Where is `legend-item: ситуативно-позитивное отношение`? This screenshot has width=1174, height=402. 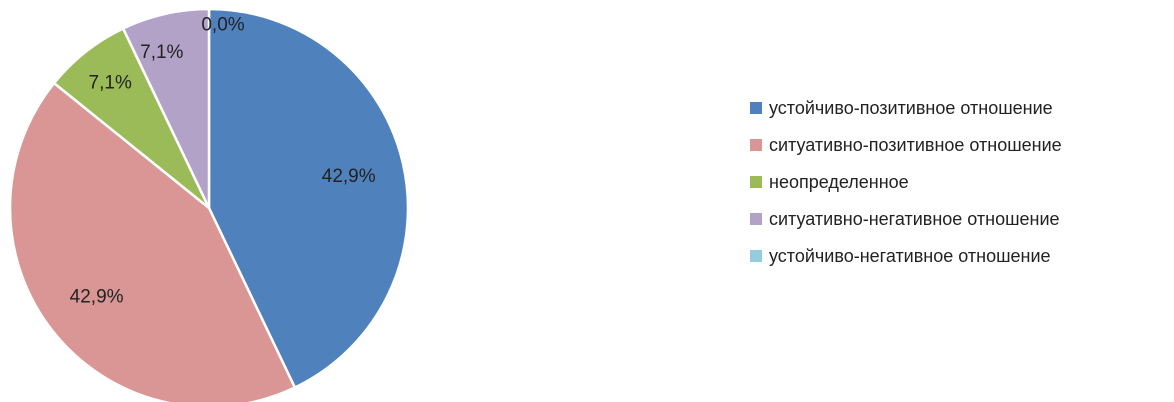
legend-item: ситуативно-позитивное отношение is located at coordinates (906, 145).